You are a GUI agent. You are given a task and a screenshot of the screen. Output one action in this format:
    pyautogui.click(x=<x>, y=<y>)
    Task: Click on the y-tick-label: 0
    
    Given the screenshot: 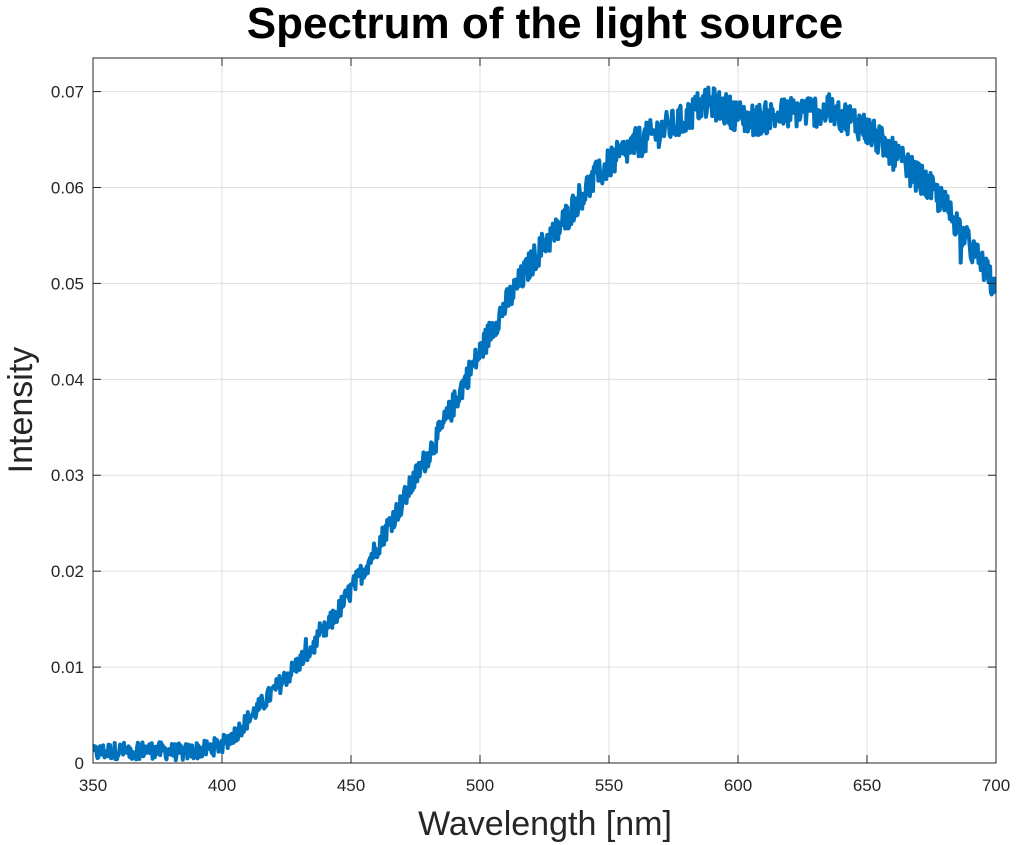 What is the action you would take?
    pyautogui.click(x=79, y=763)
    